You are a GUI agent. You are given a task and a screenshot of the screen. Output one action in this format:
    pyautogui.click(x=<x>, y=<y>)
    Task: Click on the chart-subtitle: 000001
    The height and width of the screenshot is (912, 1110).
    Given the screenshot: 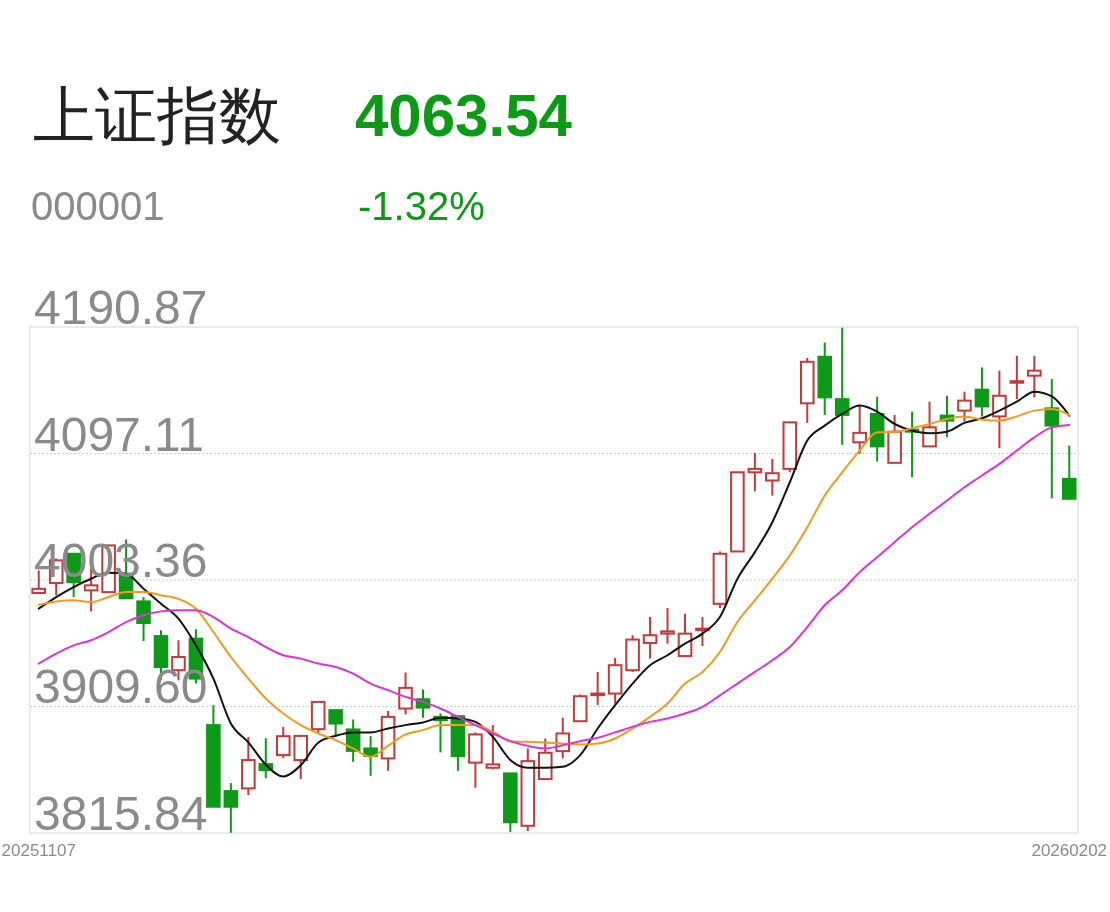 What is the action you would take?
    pyautogui.click(x=98, y=206)
    